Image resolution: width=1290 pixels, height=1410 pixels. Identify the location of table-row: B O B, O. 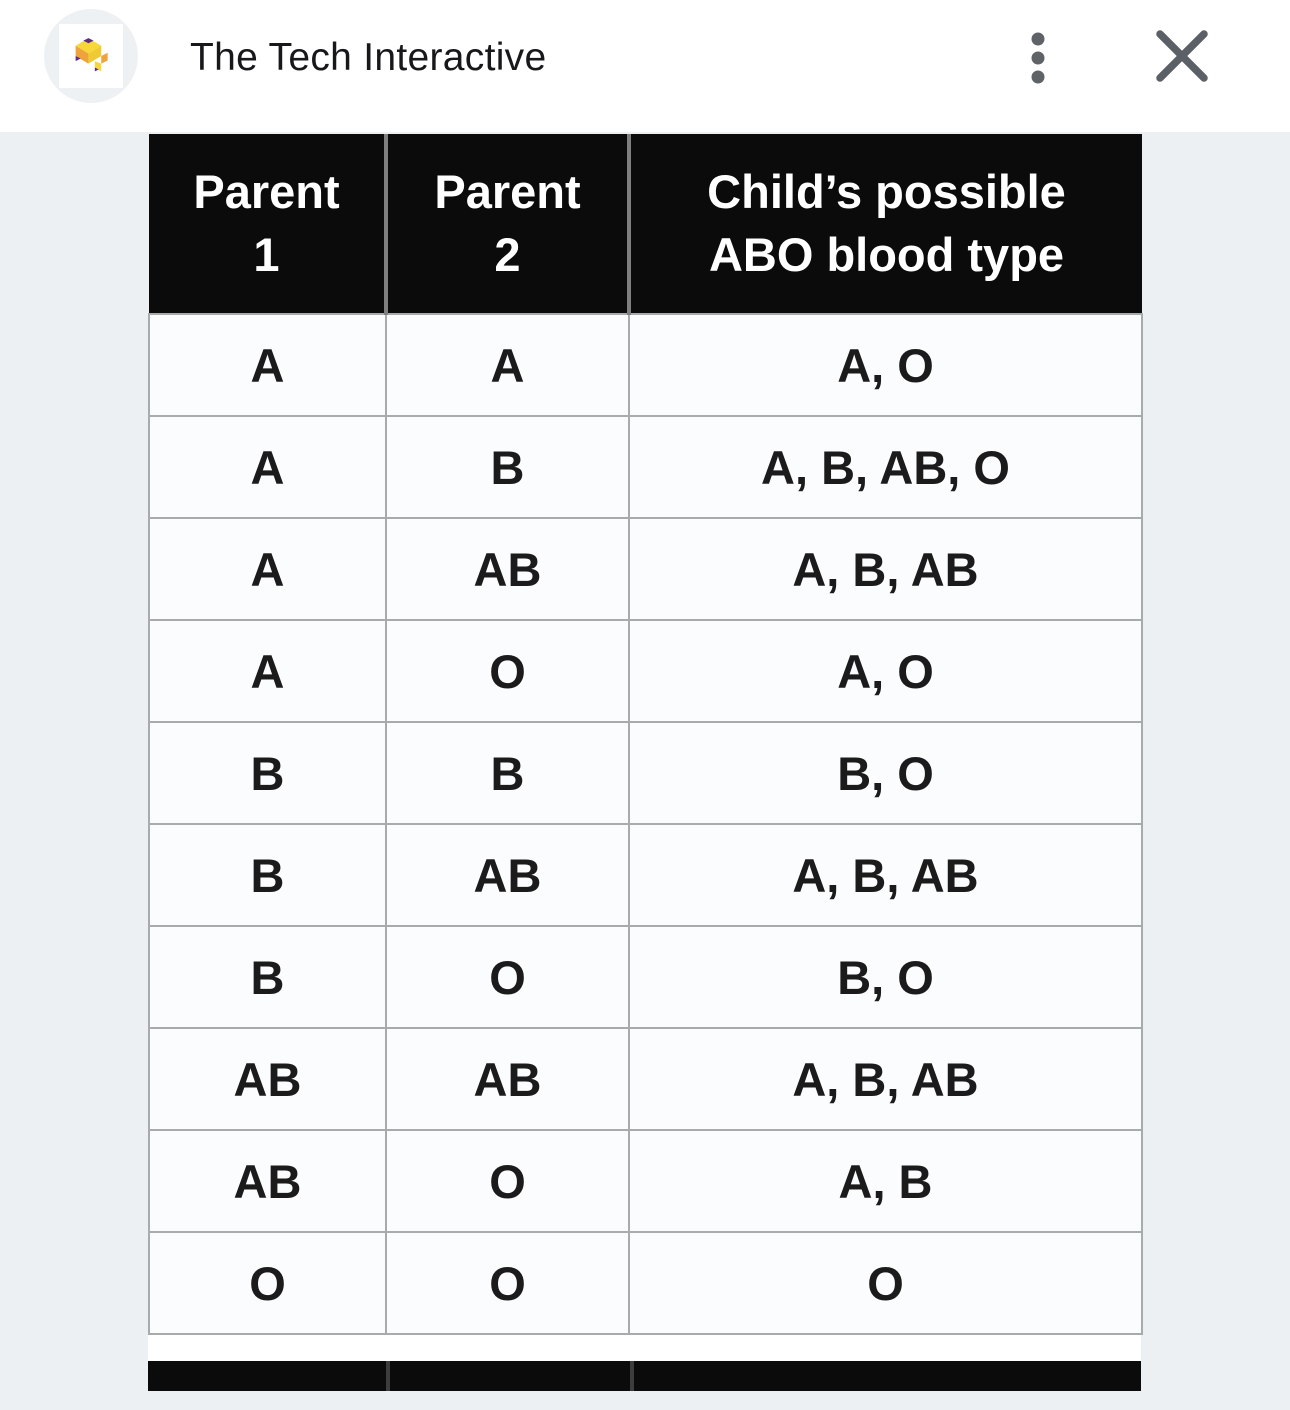
(645, 977).